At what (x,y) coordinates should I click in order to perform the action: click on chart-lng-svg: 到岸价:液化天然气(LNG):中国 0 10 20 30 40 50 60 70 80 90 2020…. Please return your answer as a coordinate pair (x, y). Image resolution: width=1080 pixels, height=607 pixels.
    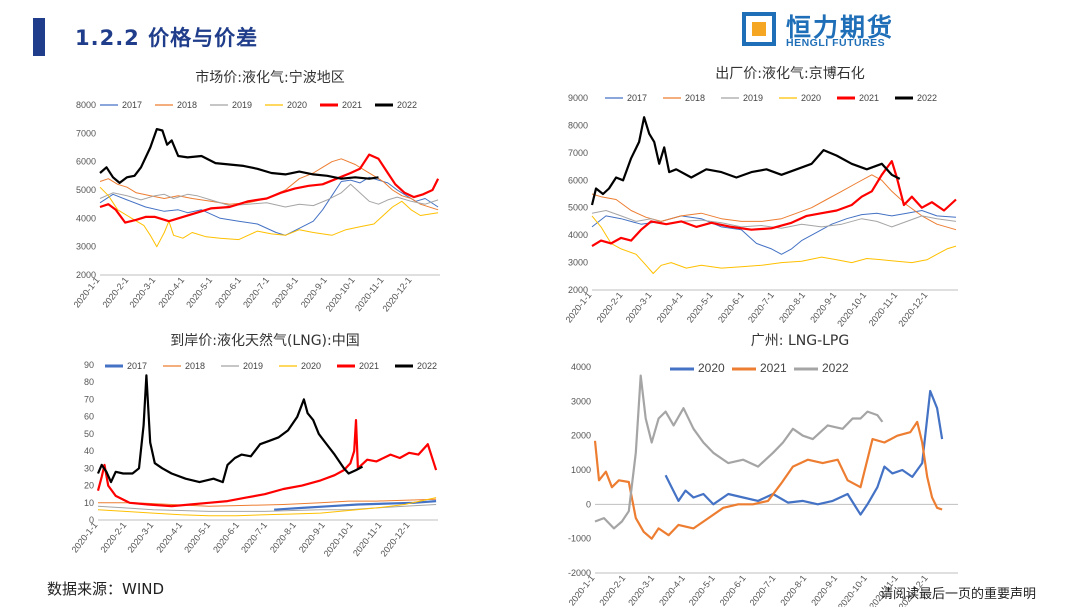
    Looking at the image, I should click on (254, 445).